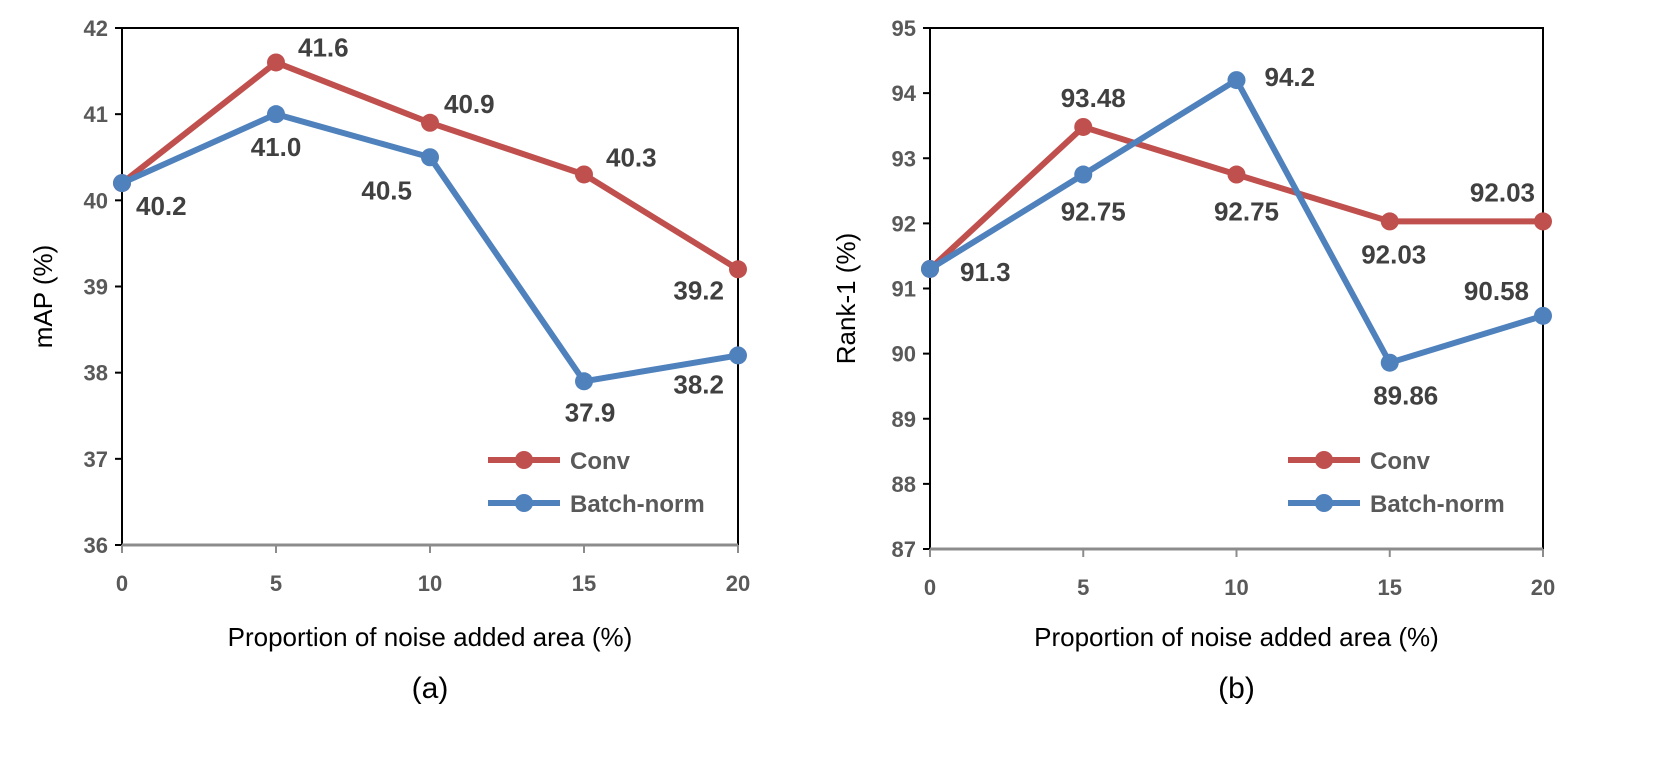 The height and width of the screenshot is (766, 1661). Describe the element at coordinates (698, 384) in the screenshot. I see `data-label: 38.2` at that location.